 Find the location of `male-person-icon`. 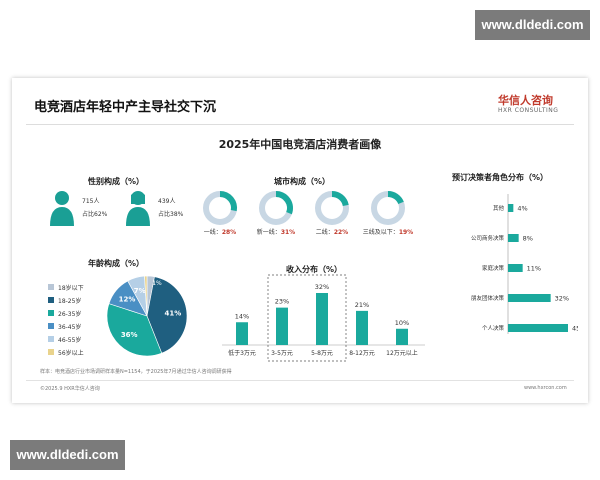

male-person-icon is located at coordinates (62, 208).